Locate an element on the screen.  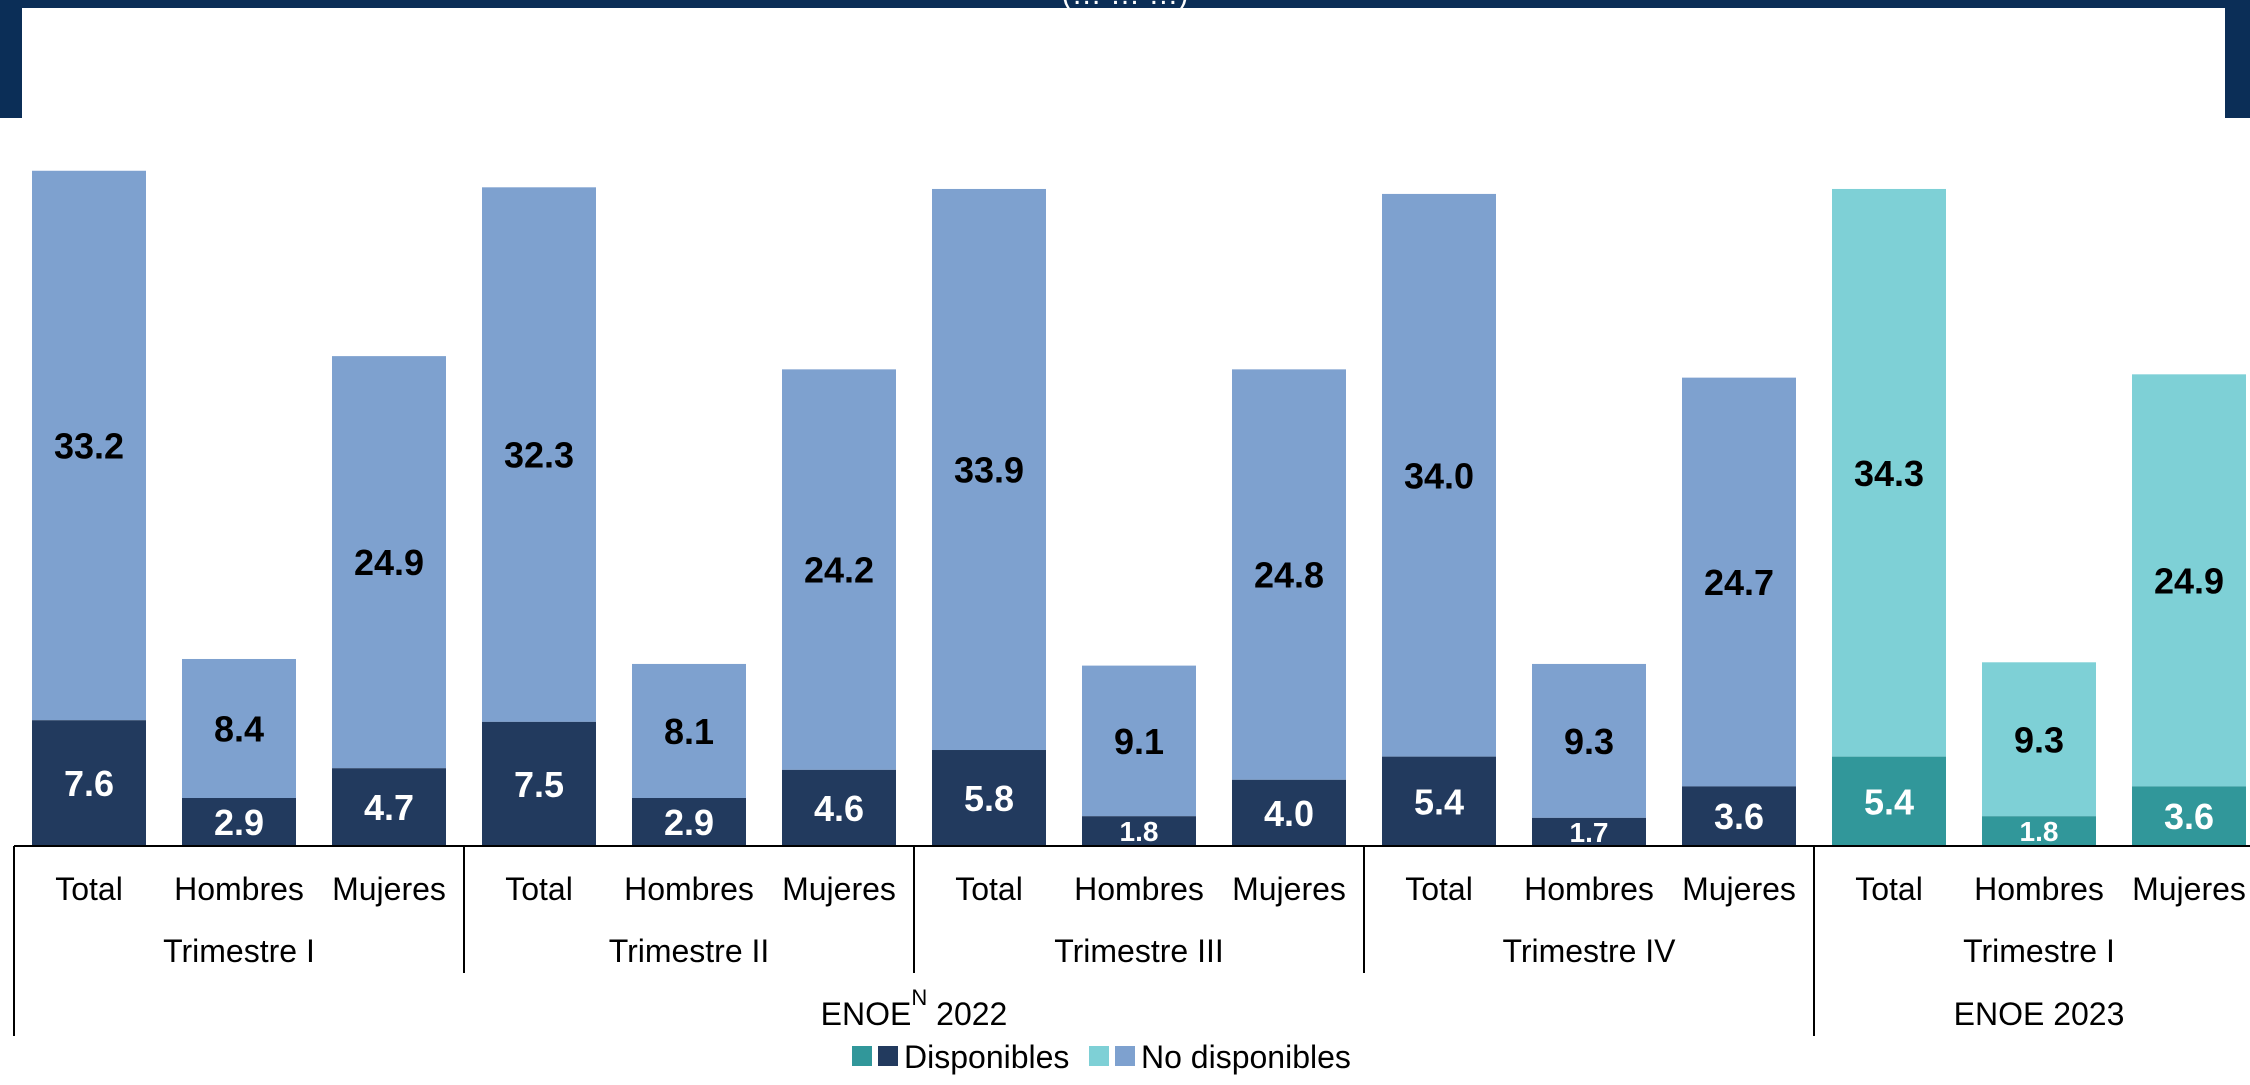
value-label-disponibles: 5.8 is located at coordinates (989, 798).